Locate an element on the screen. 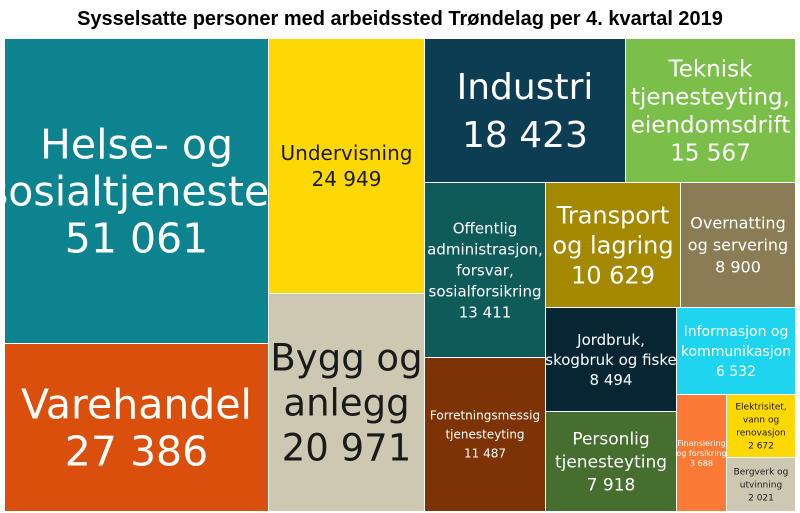  tile-value-personlig-tjenesteyting: 7 918 is located at coordinates (611, 485).